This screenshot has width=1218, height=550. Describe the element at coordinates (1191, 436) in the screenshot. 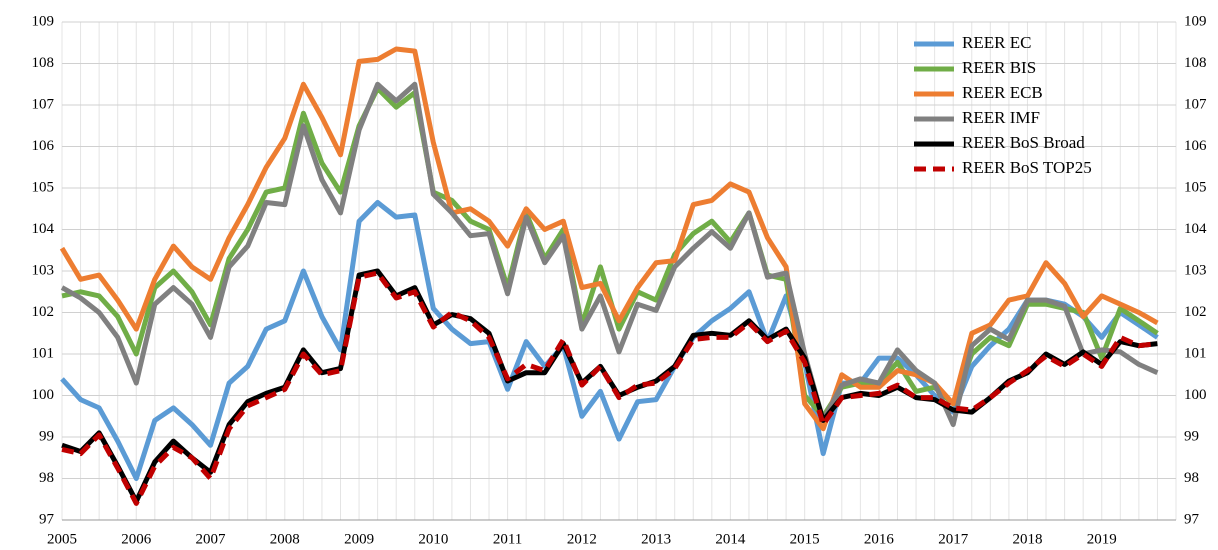

I see `y2-tick-label: 99` at that location.